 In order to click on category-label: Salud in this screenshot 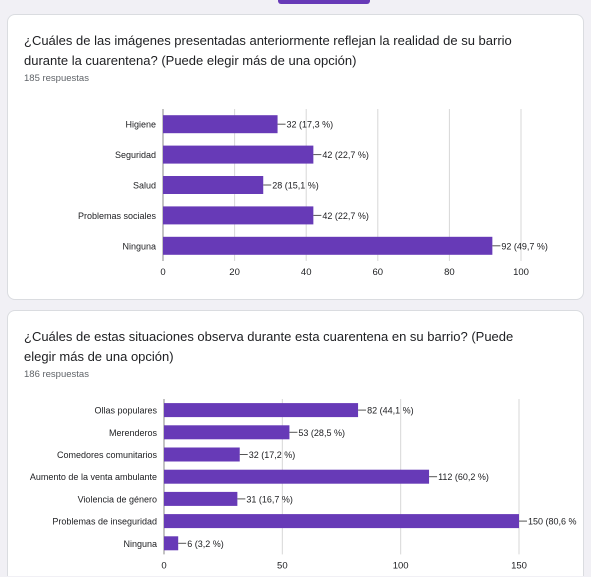, I will do `click(144, 186)`.